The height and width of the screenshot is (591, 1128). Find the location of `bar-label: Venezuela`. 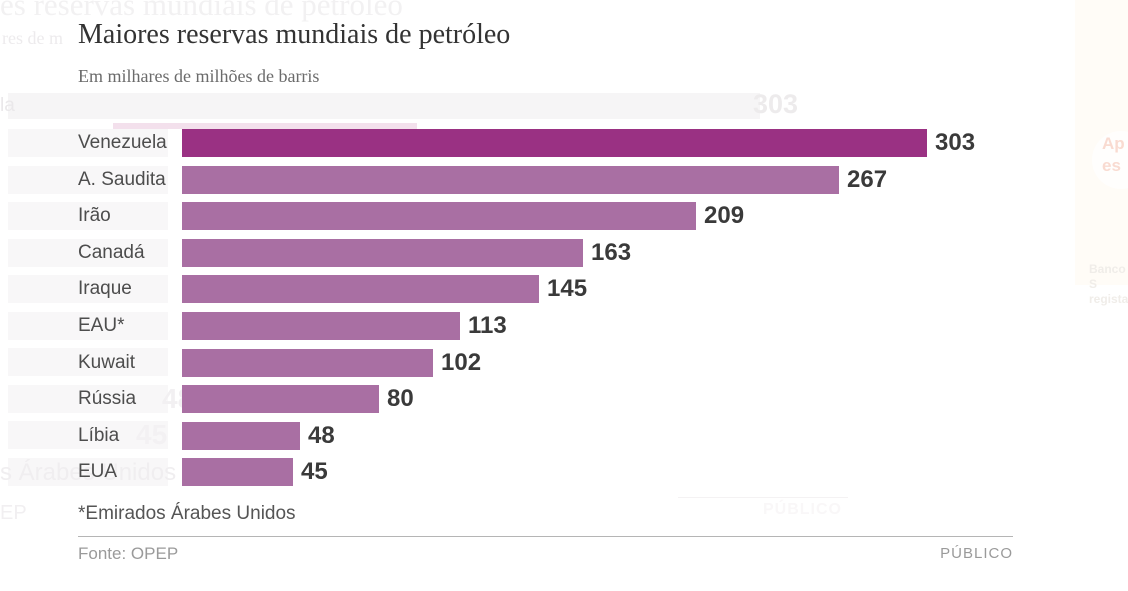

bar-label: Venezuela is located at coordinates (122, 142).